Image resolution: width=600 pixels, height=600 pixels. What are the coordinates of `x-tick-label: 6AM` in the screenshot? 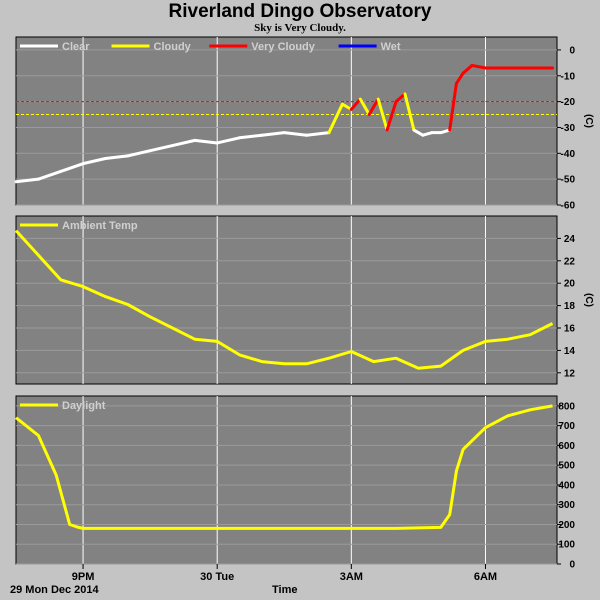 It's located at (485, 577).